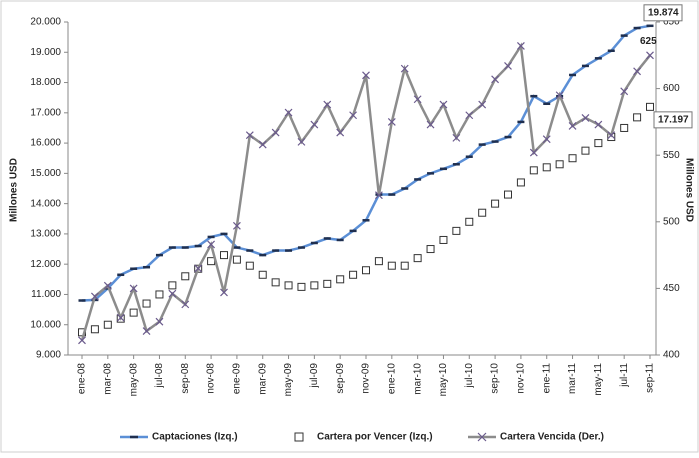 Image resolution: width=699 pixels, height=458 pixels. Describe the element at coordinates (648, 41) in the screenshot. I see `annotation: 625` at that location.